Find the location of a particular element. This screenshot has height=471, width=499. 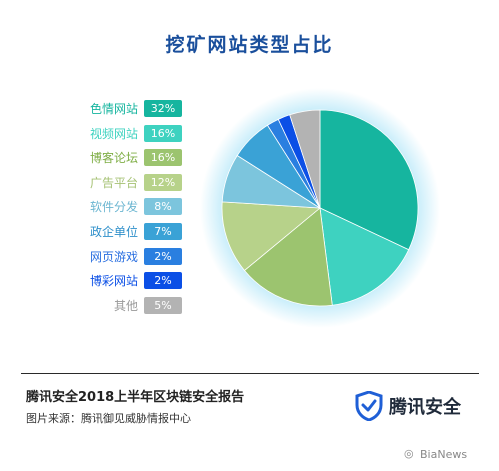

legend-item: 视频网站 16% is located at coordinates (100, 133).